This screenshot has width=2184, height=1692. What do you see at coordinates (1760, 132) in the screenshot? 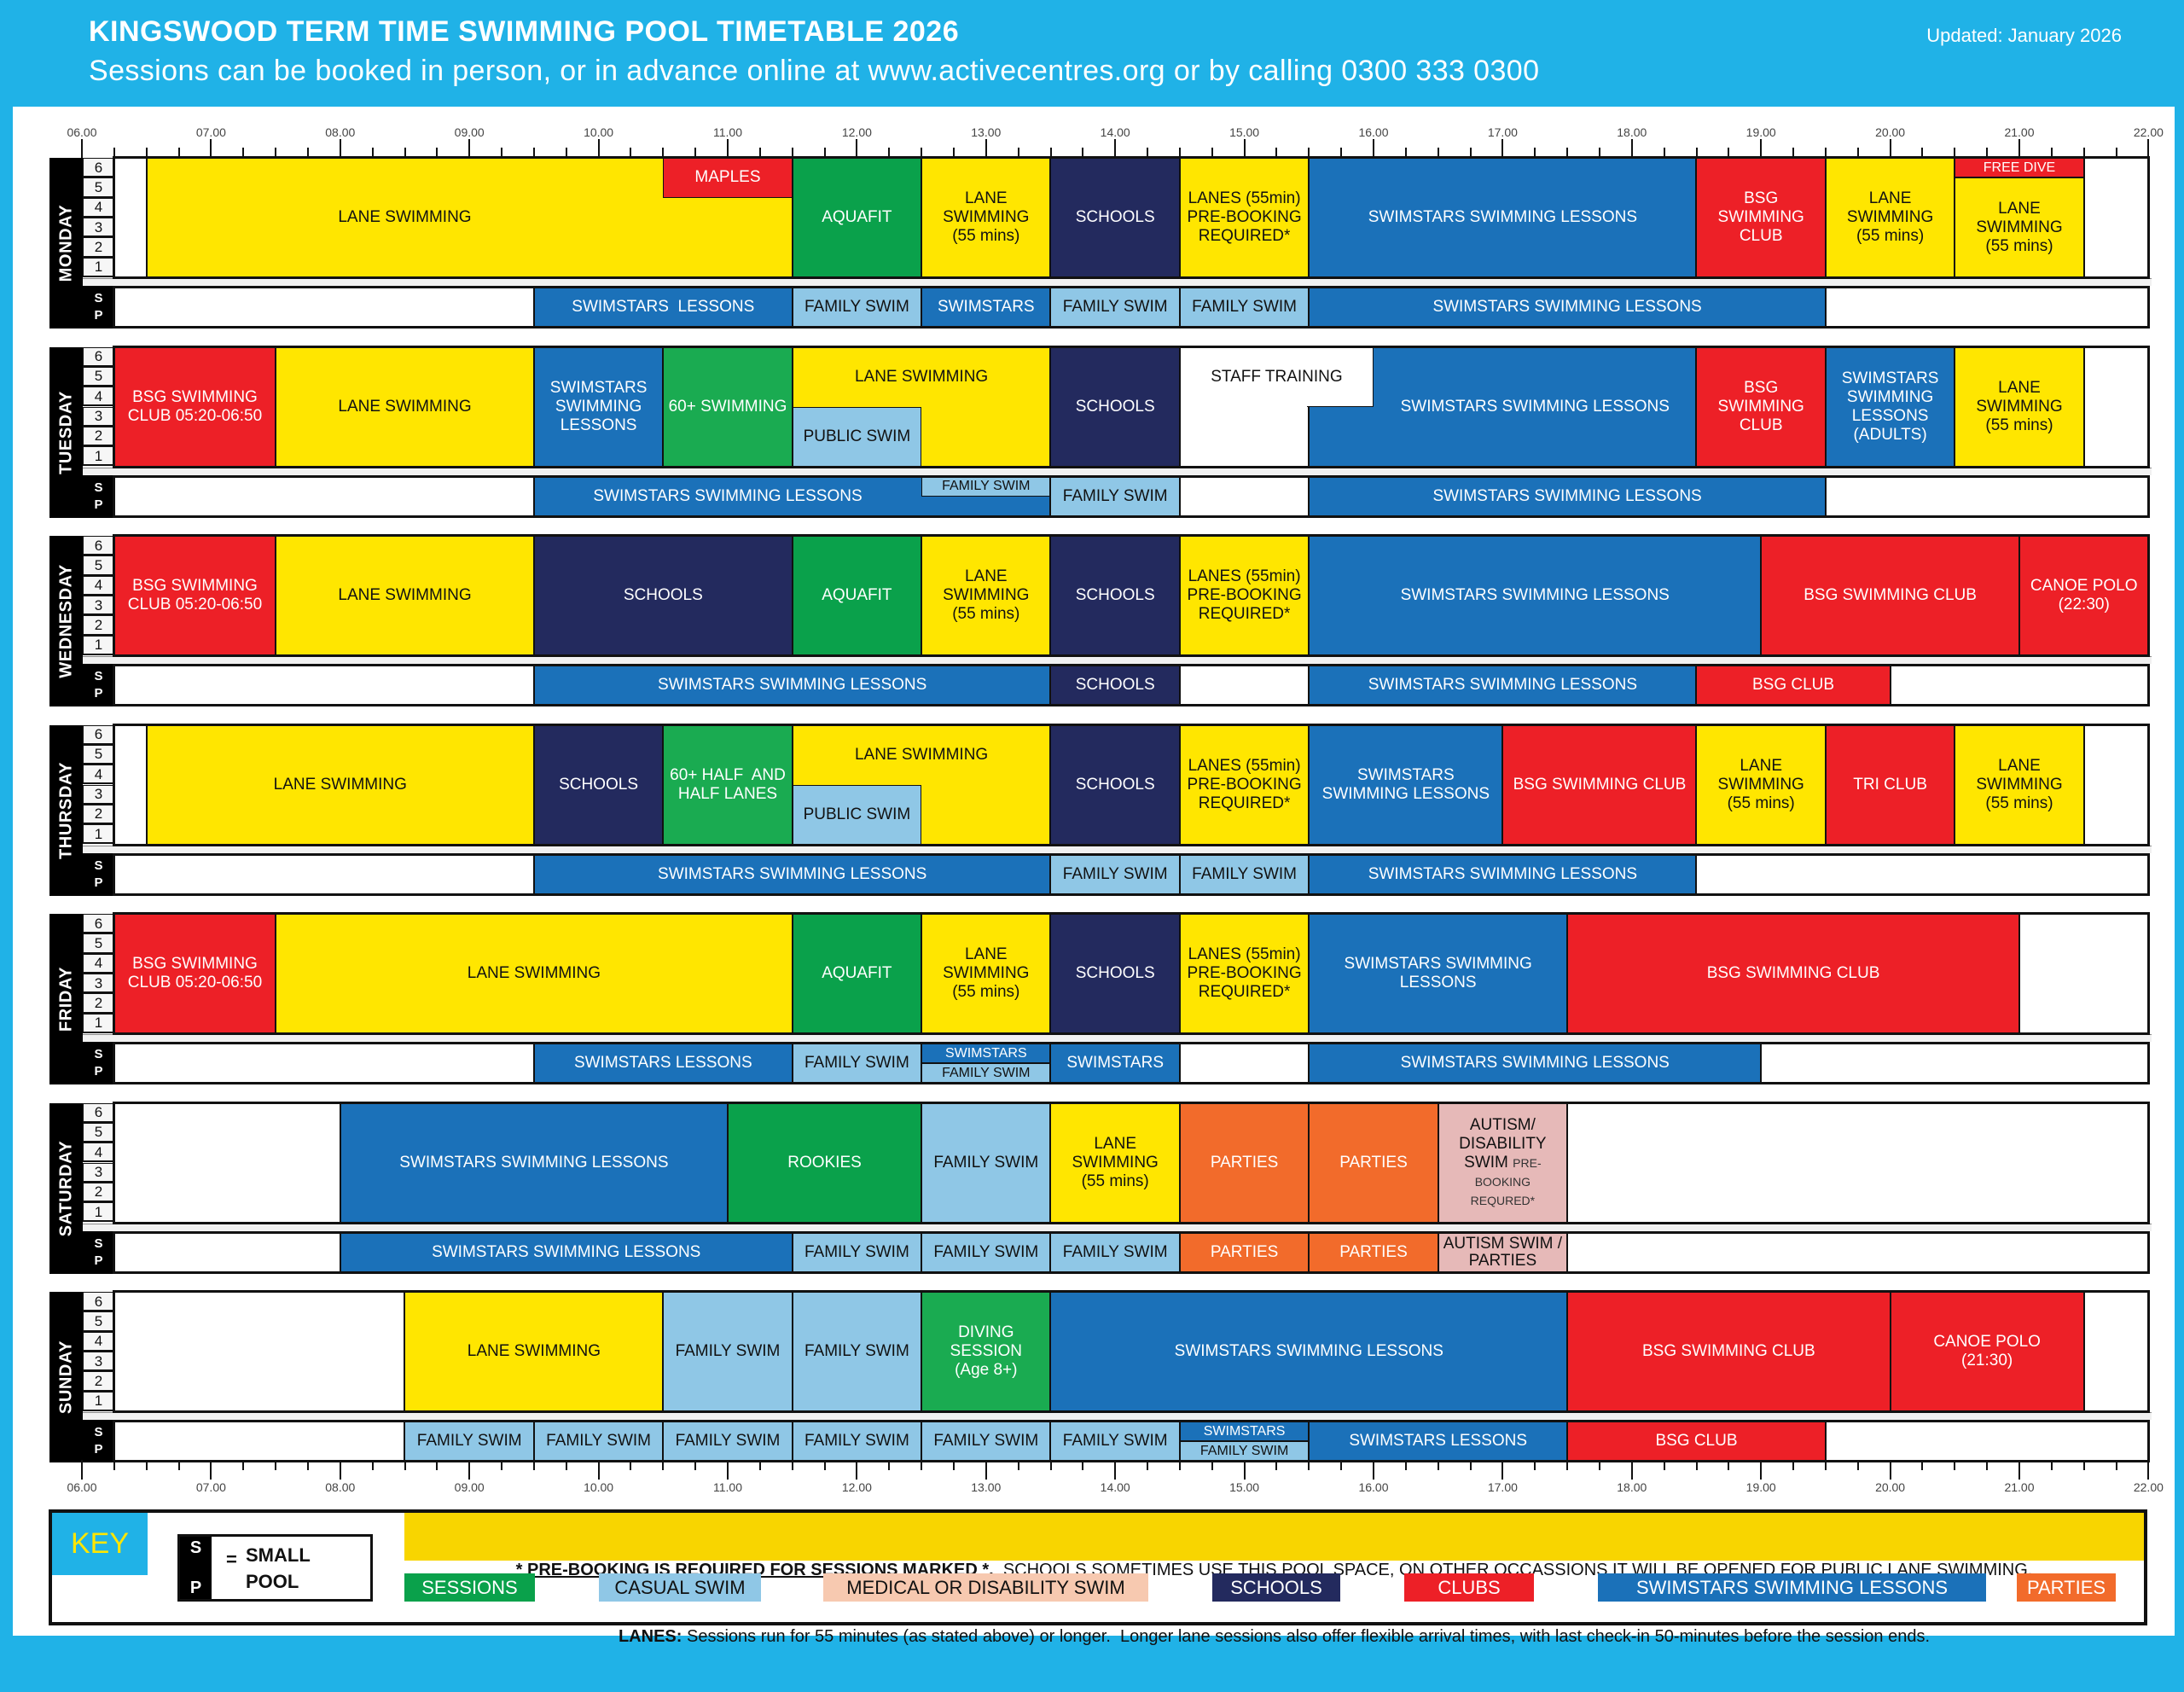
I see `time-label: 19.00` at bounding box center [1760, 132].